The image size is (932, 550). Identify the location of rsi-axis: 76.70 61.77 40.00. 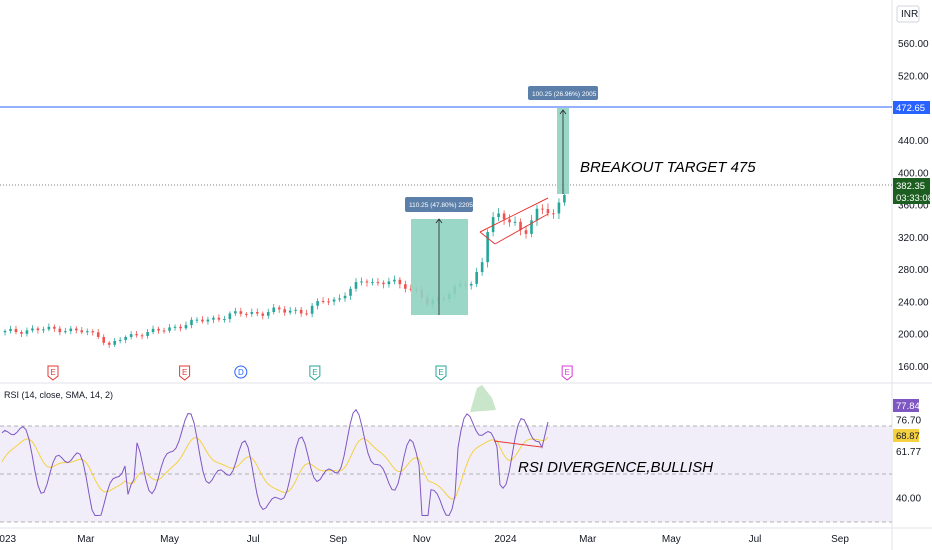
(908, 460).